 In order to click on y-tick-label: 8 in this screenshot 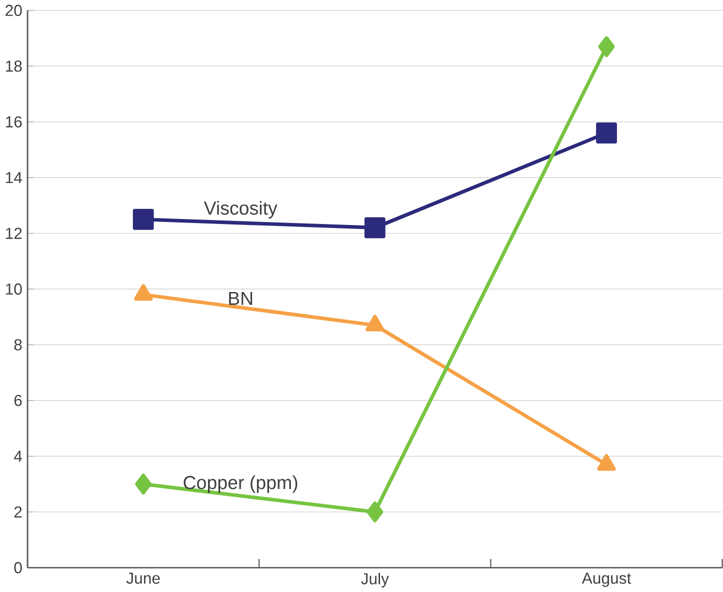, I will do `click(18, 344)`.